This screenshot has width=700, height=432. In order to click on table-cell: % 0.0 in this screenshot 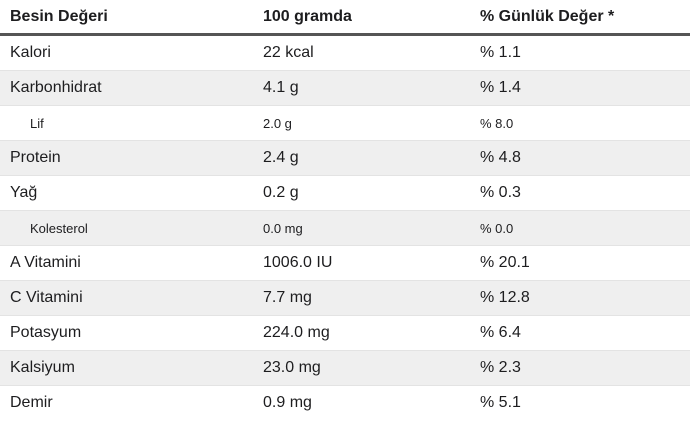, I will do `click(585, 228)`.